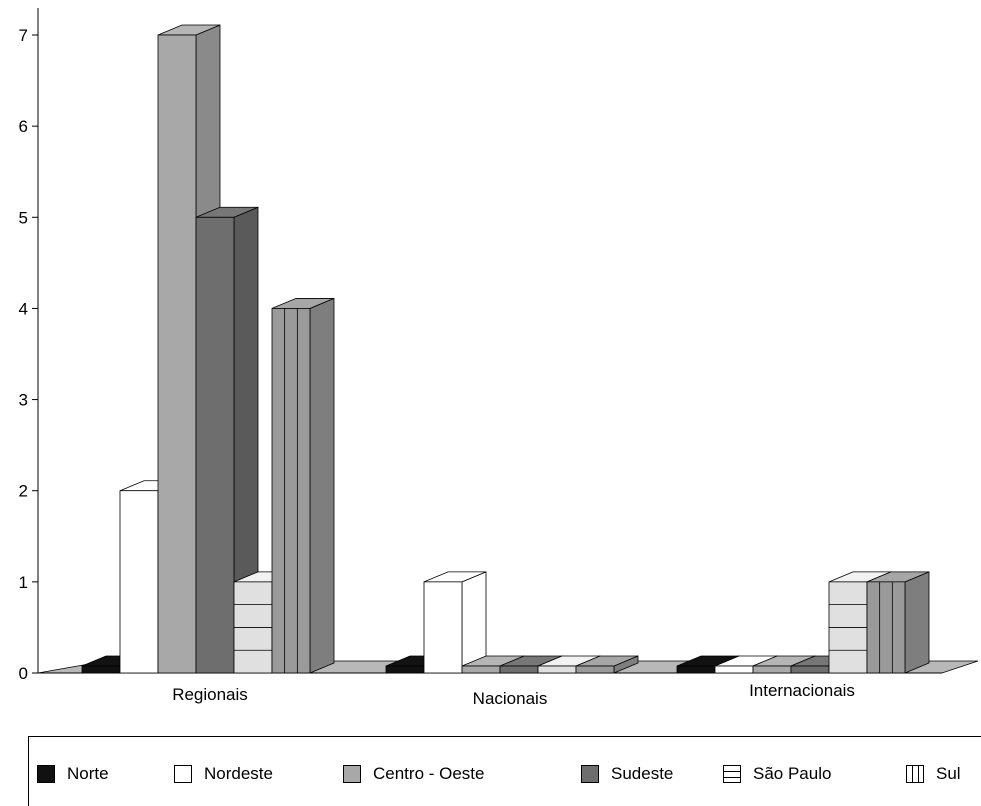  I want to click on legend-label: Sudeste, so click(642, 773).